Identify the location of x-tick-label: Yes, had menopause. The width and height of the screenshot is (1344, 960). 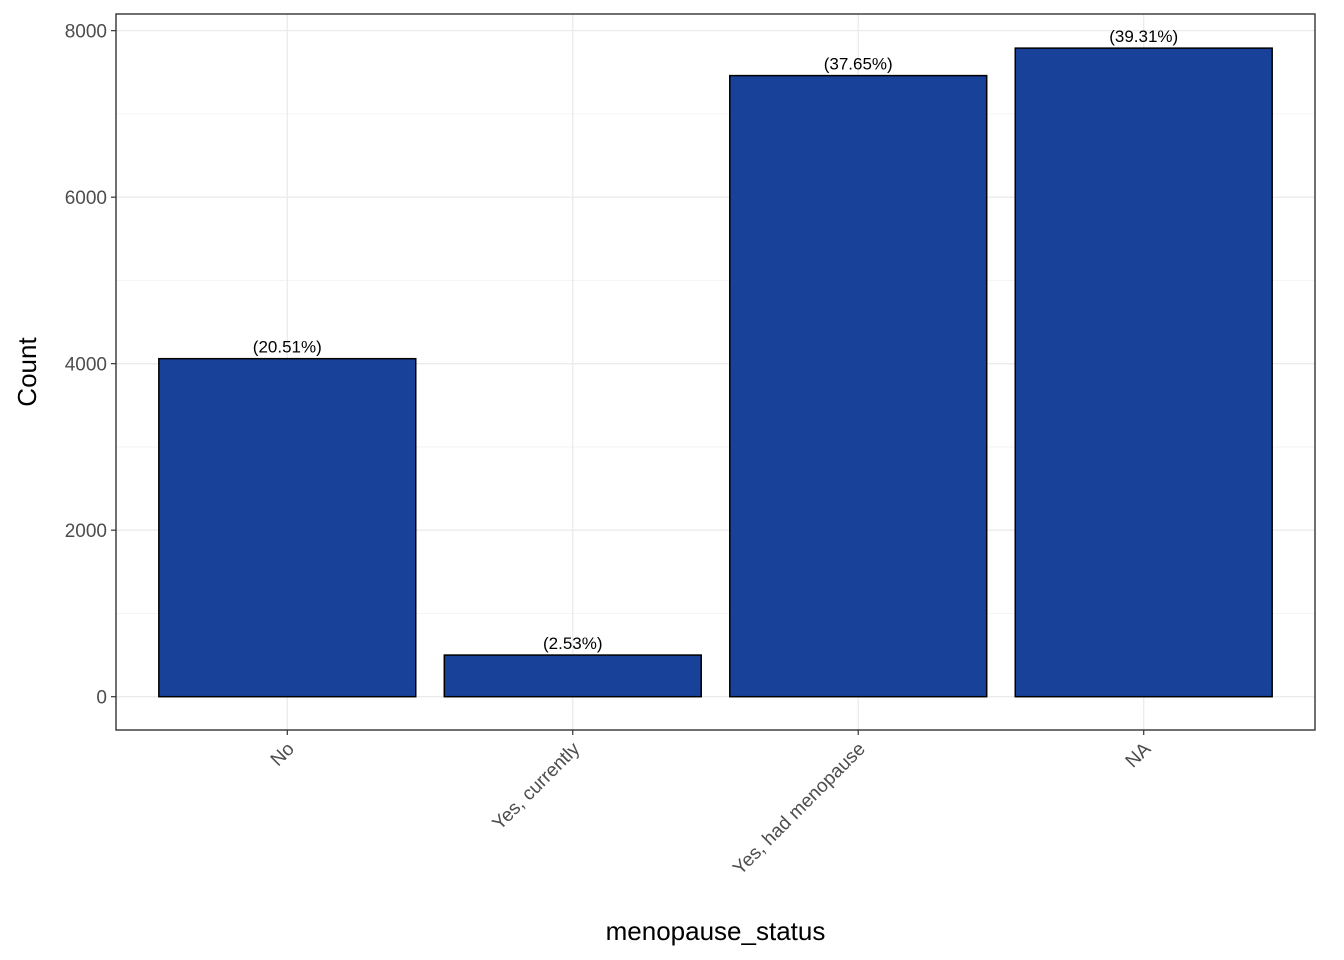
(799, 809).